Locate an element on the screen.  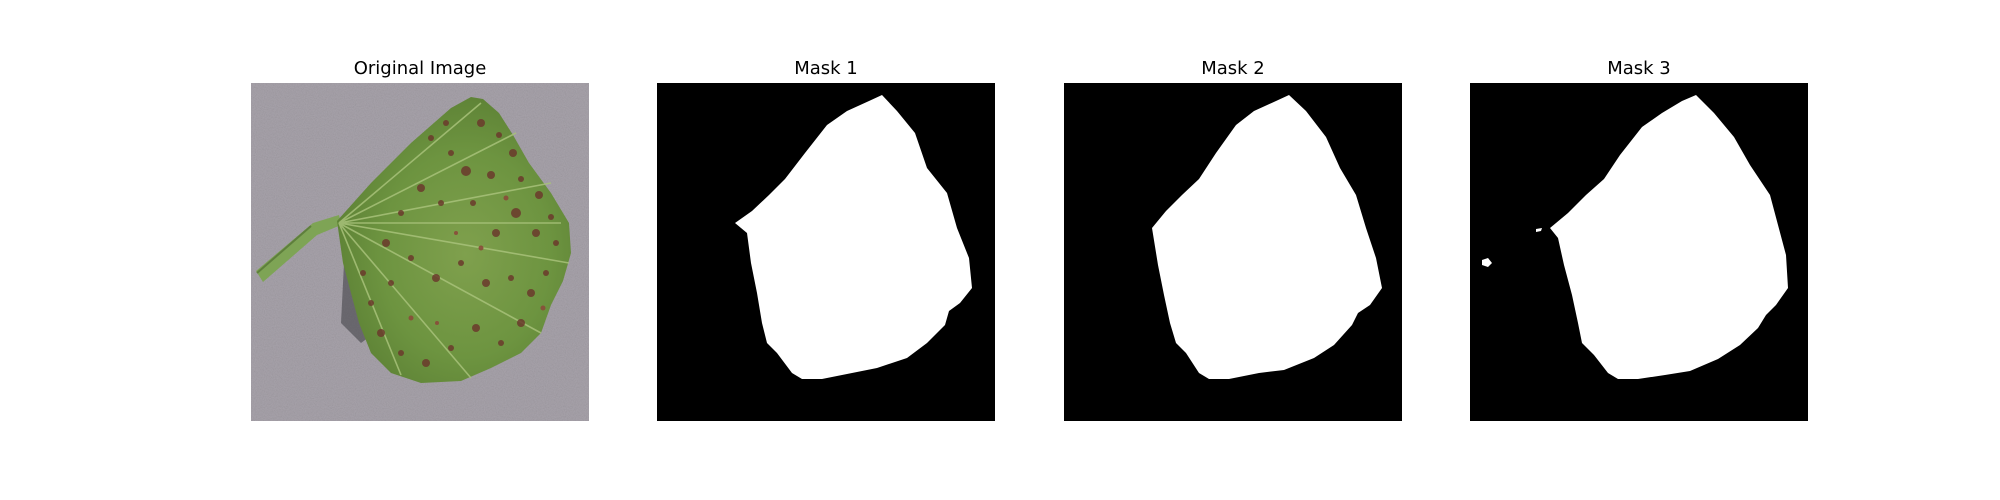
mask-1-region is located at coordinates (853, 237).